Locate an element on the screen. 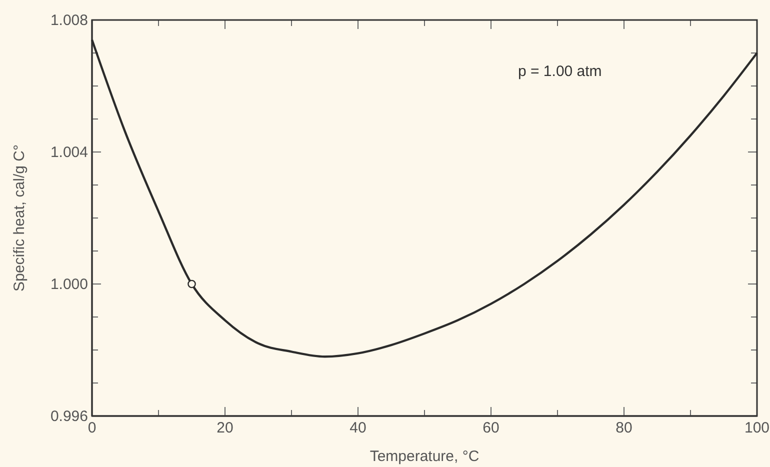  x-tick-label: 80 is located at coordinates (624, 428).